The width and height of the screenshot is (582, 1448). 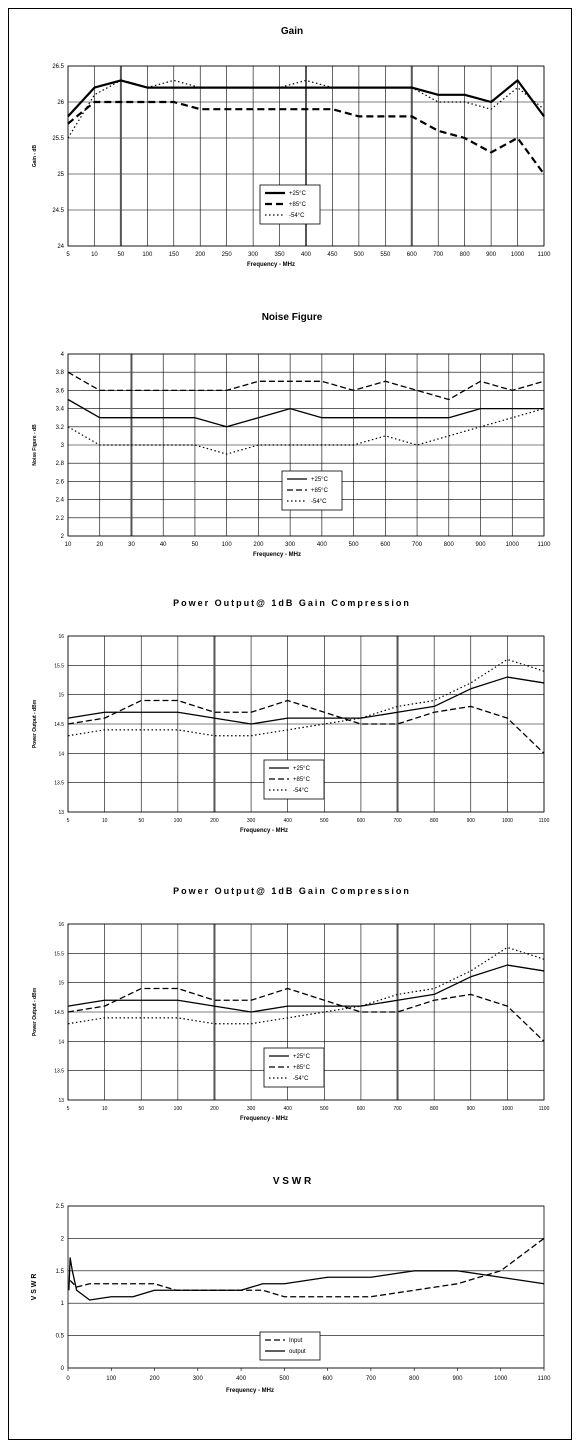 I want to click on x-tick-label: 450, so click(x=332, y=255).